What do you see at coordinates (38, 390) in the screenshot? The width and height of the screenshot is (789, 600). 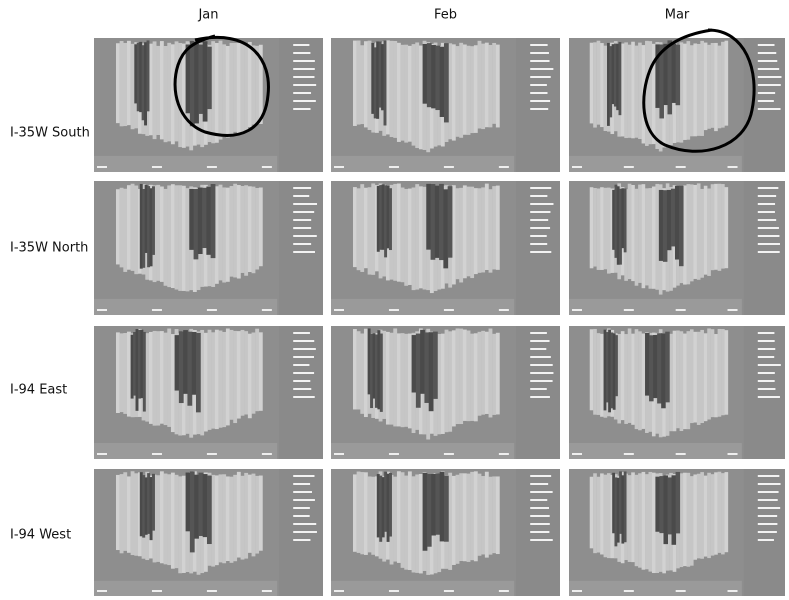 I see `row-label: I-94 East` at bounding box center [38, 390].